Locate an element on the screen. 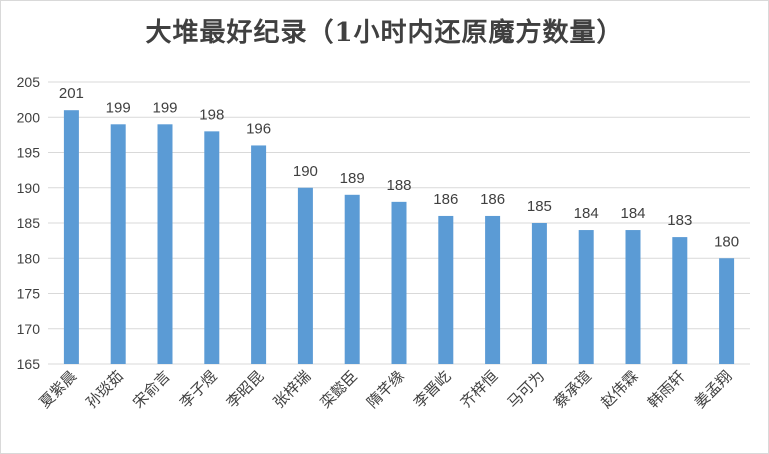 Image resolution: width=769 pixels, height=454 pixels. y-tick-label: 165 is located at coordinates (29, 364).